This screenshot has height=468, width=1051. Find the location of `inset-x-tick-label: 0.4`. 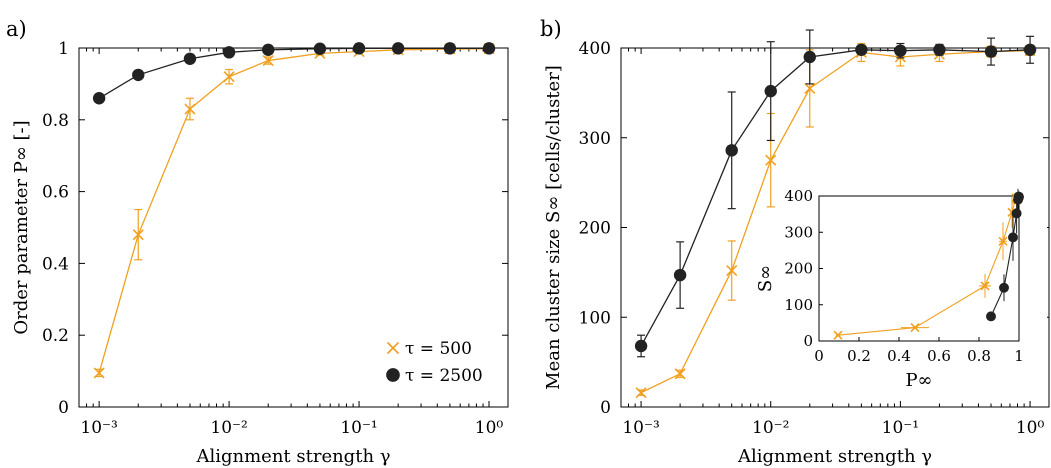

inset-x-tick-label: 0.4 is located at coordinates (899, 356).